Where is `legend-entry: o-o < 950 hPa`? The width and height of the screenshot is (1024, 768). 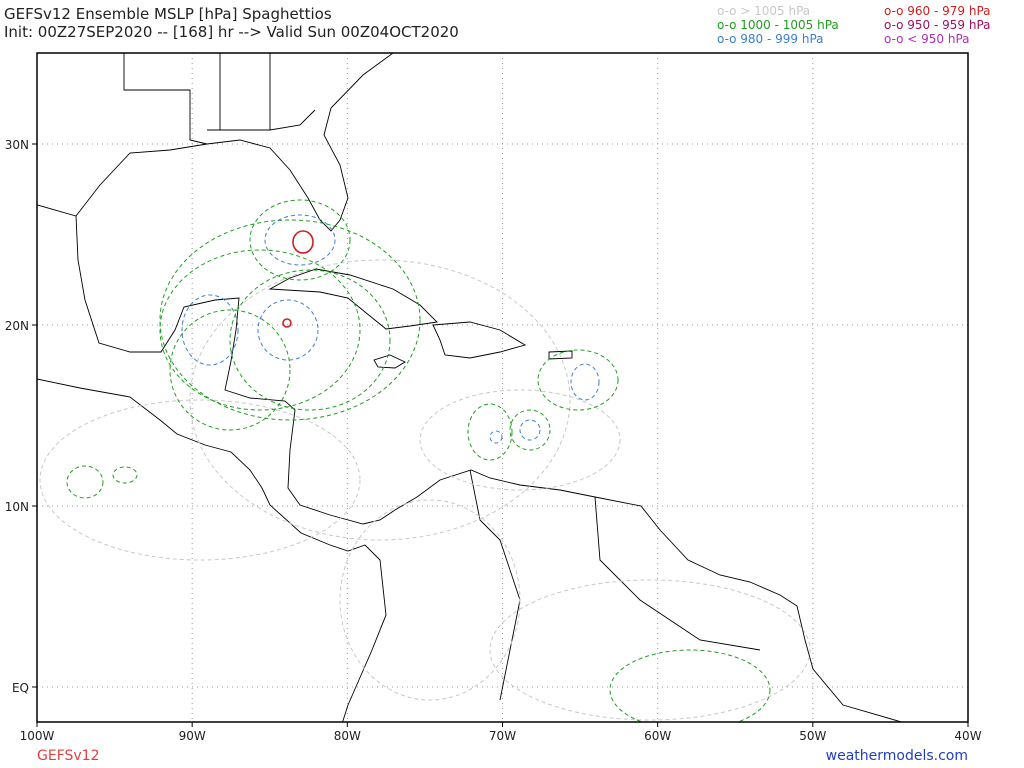 legend-entry: o-o < 950 hPa is located at coordinates (927, 39).